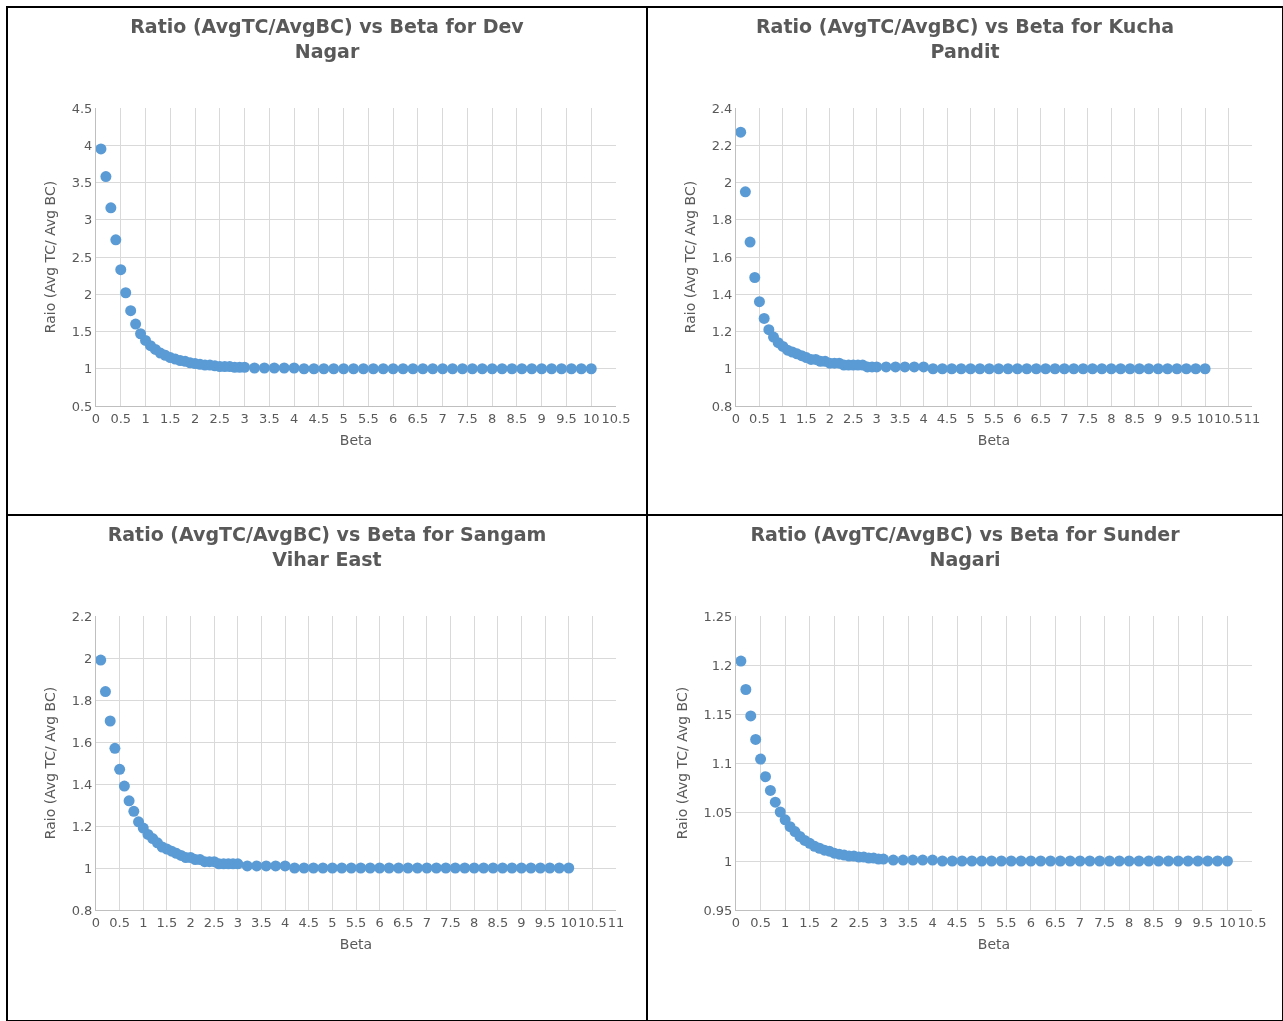 This screenshot has width=1283, height=1021. What do you see at coordinates (722, 108) in the screenshot?
I see `y-tick-label: 2.4` at bounding box center [722, 108].